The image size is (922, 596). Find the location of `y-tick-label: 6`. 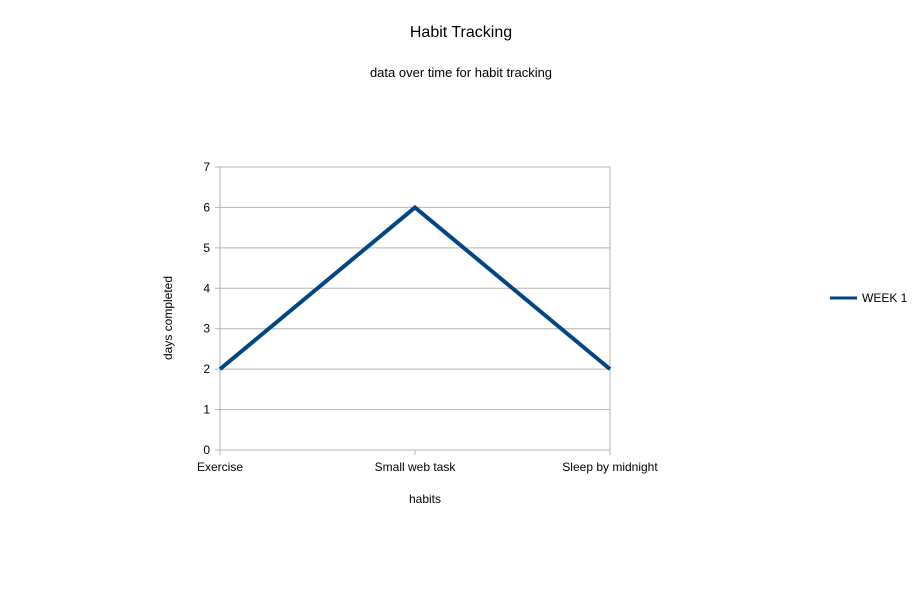

y-tick-label: 6 is located at coordinates (206, 207).